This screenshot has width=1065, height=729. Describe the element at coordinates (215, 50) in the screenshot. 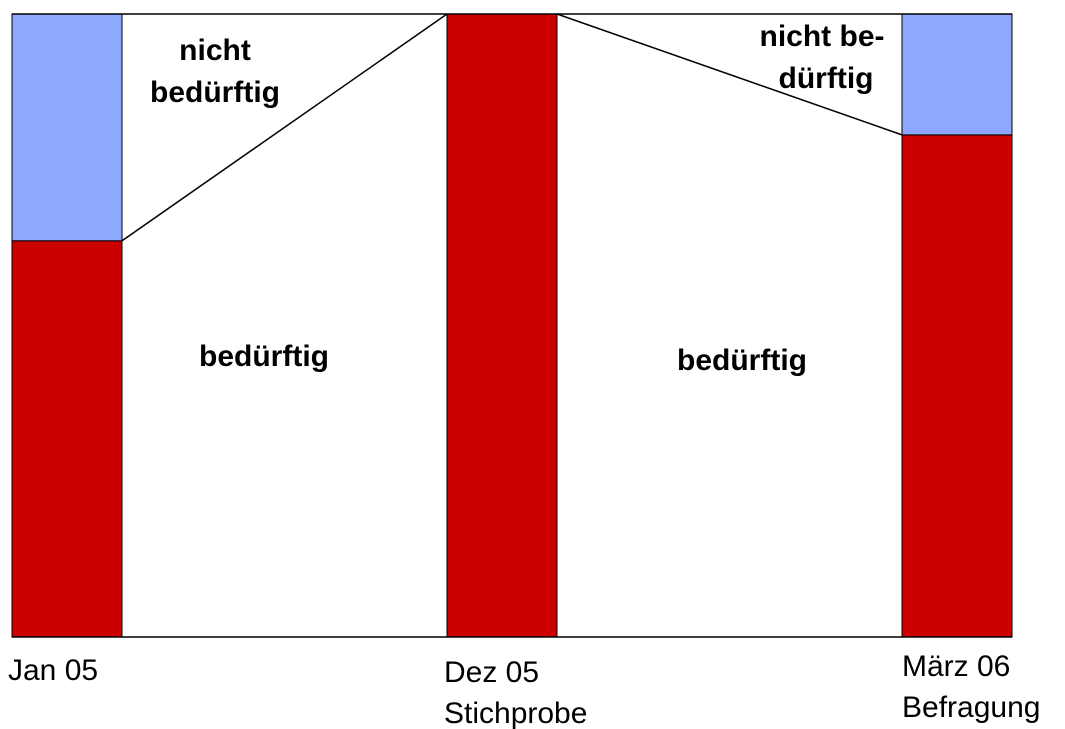

I see `annotation: nicht` at that location.